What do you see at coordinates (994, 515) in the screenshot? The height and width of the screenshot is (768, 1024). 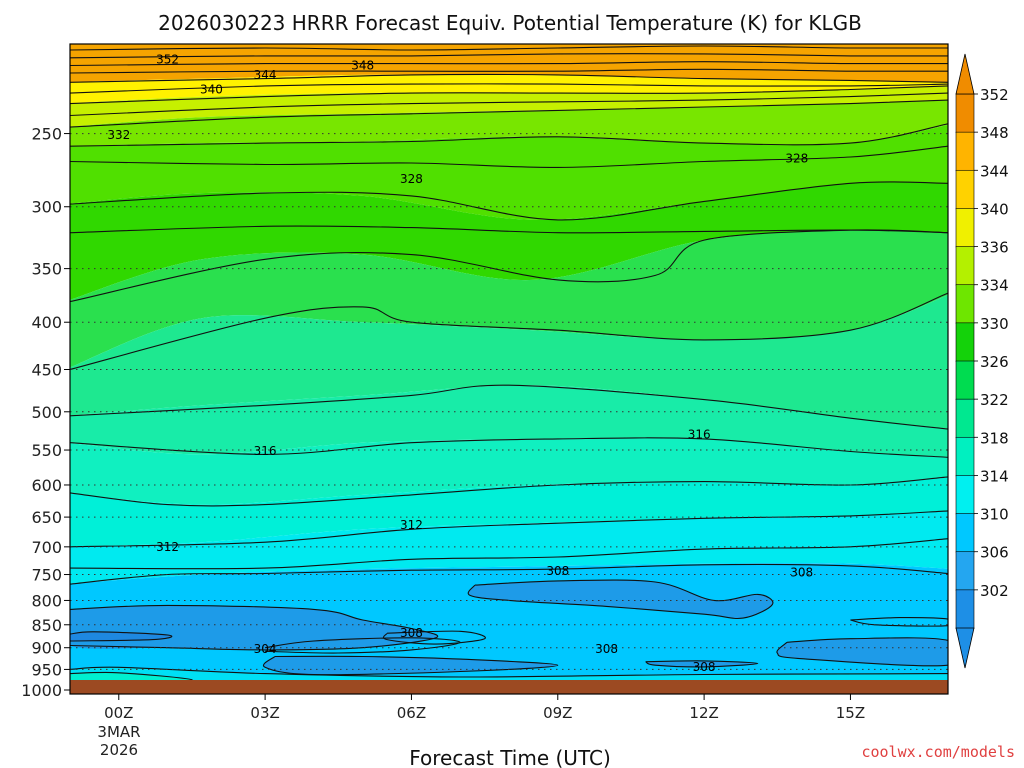 I see `colorbar-label-310: 310` at bounding box center [994, 515].